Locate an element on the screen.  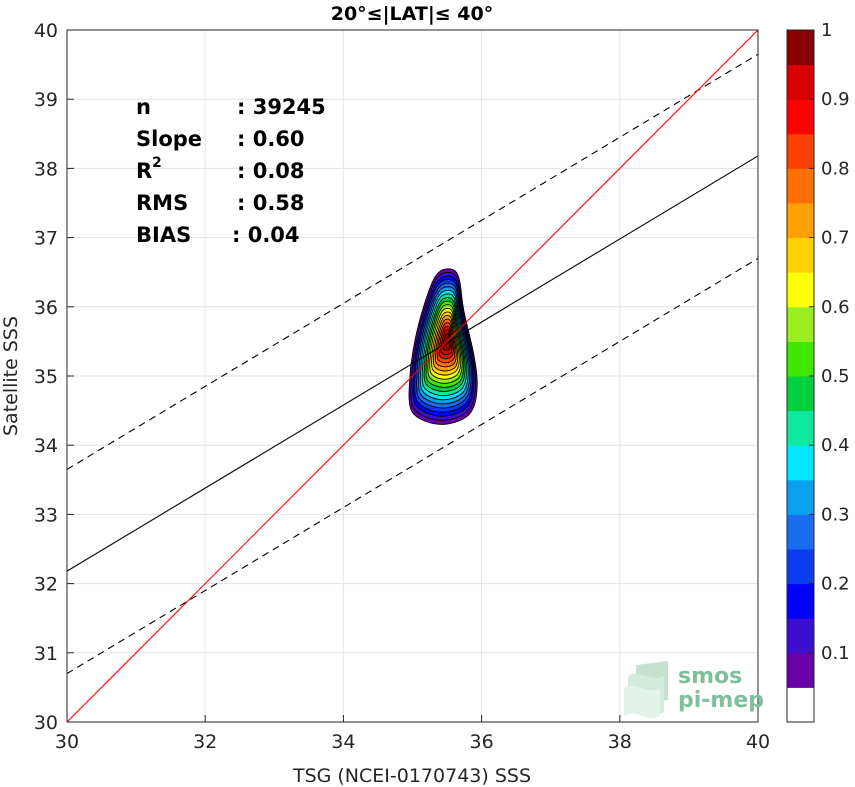
y-tick-label: 40 is located at coordinates (46, 31).